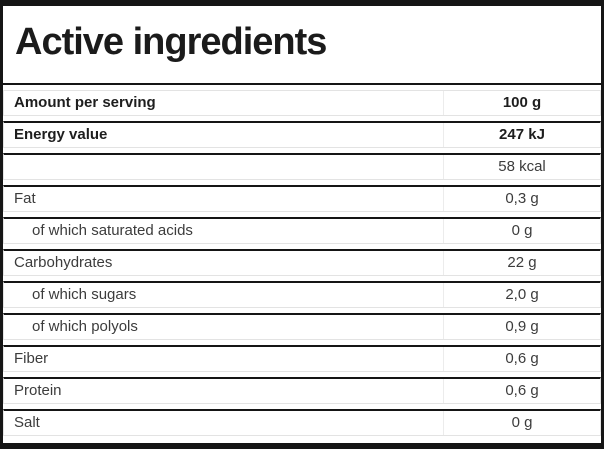 This screenshot has height=449, width=604. I want to click on table-row: Protein 0,6 g, so click(302, 390).